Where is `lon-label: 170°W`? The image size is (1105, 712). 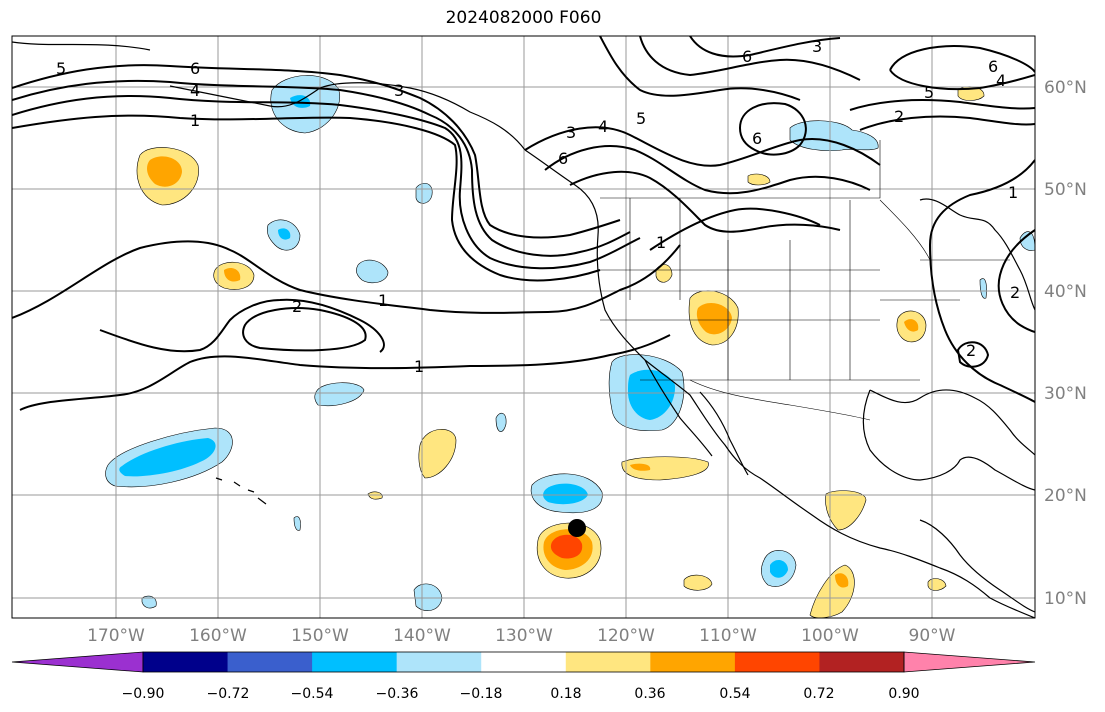
lon-label: 170°W is located at coordinates (116, 636).